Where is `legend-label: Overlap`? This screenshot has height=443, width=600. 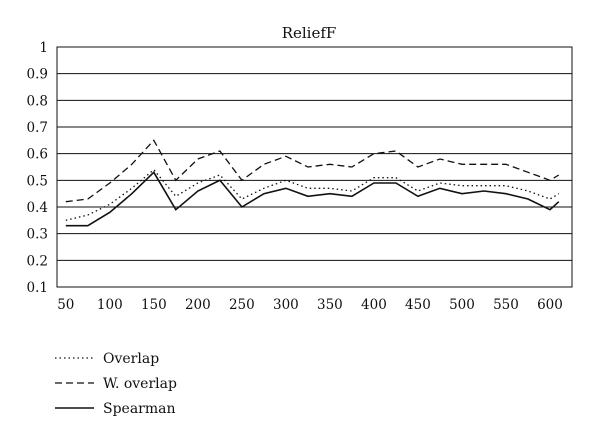
legend-label: Overlap is located at coordinates (131, 359).